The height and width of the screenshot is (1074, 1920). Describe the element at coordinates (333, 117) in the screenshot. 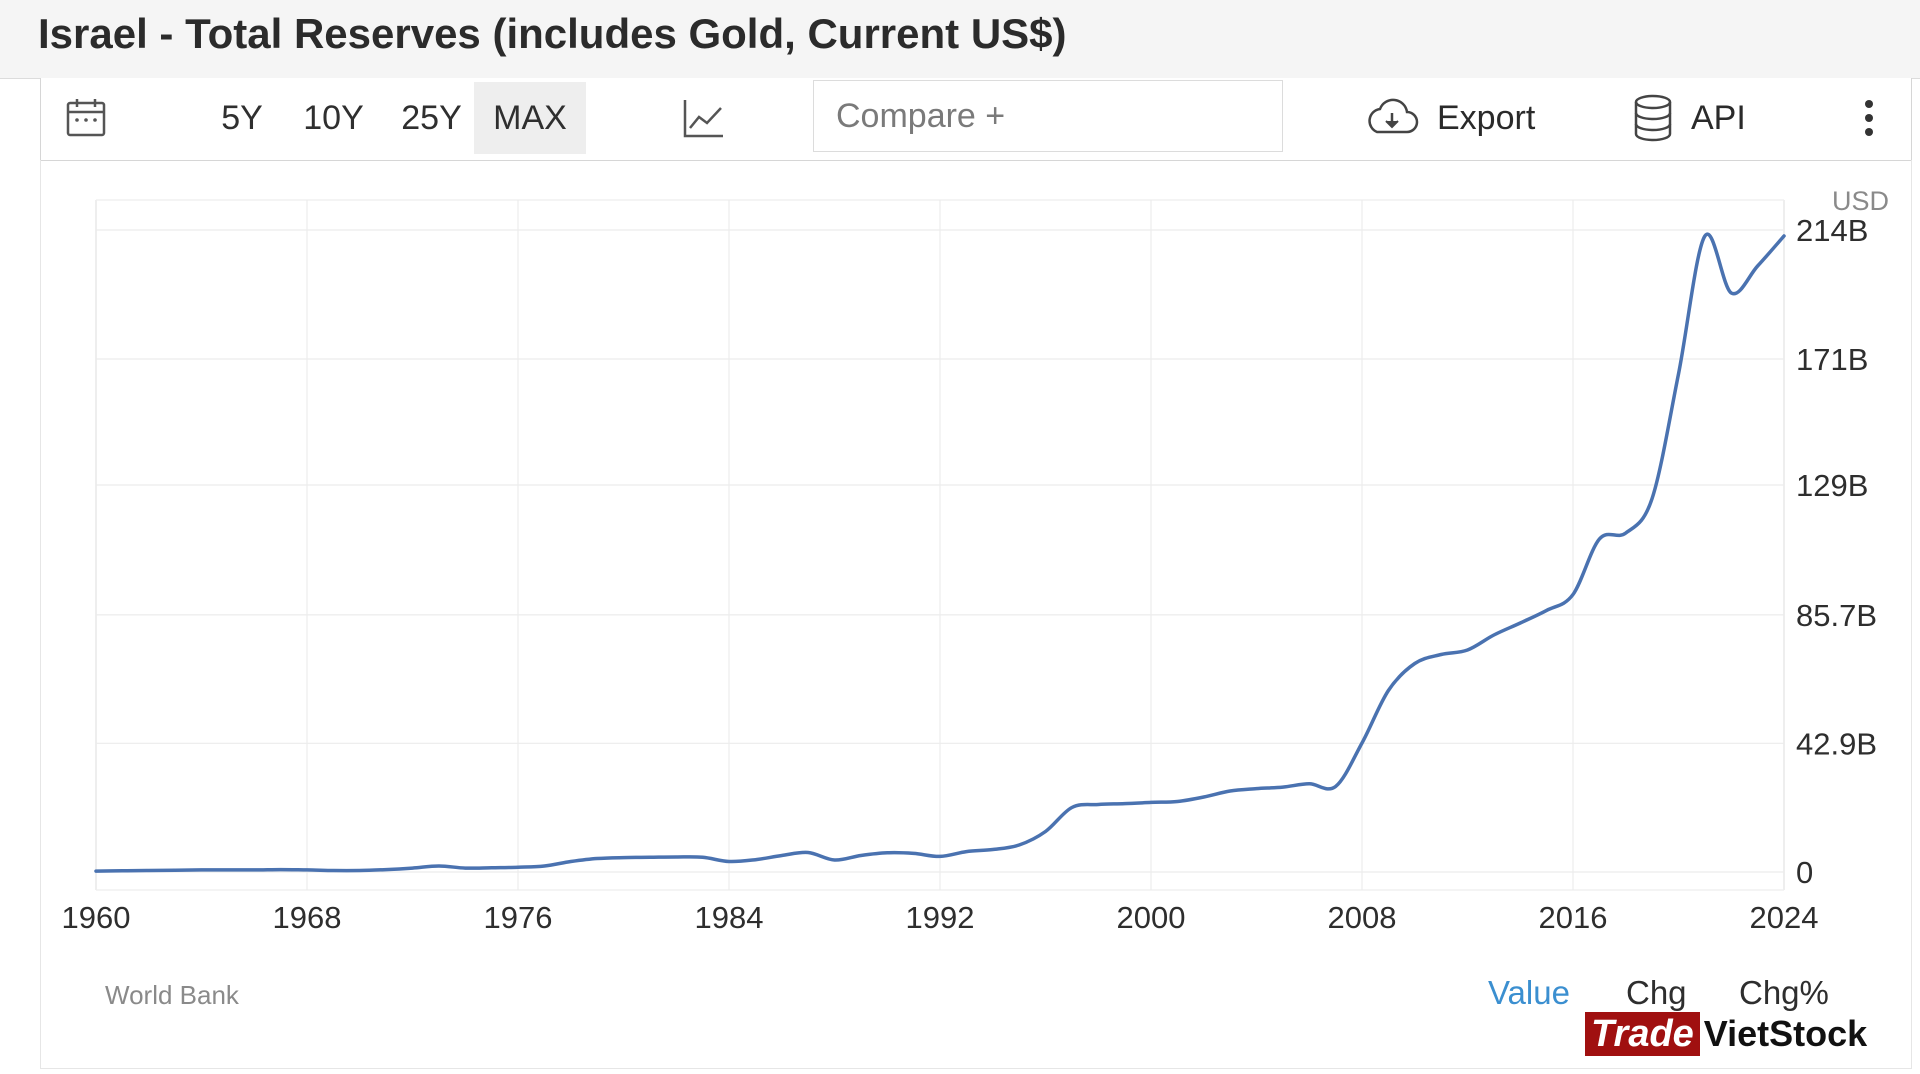

I see `period-10y-button: 10Y` at that location.